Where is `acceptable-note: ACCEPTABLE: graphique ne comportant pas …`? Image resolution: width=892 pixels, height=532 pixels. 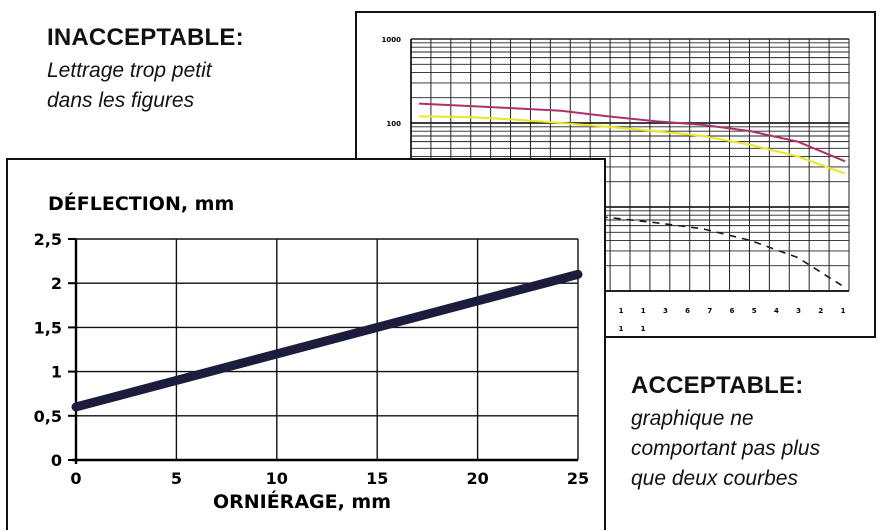
acceptable-note: ACCEPTABLE: graphique ne comportant pas … is located at coordinates (761, 433).